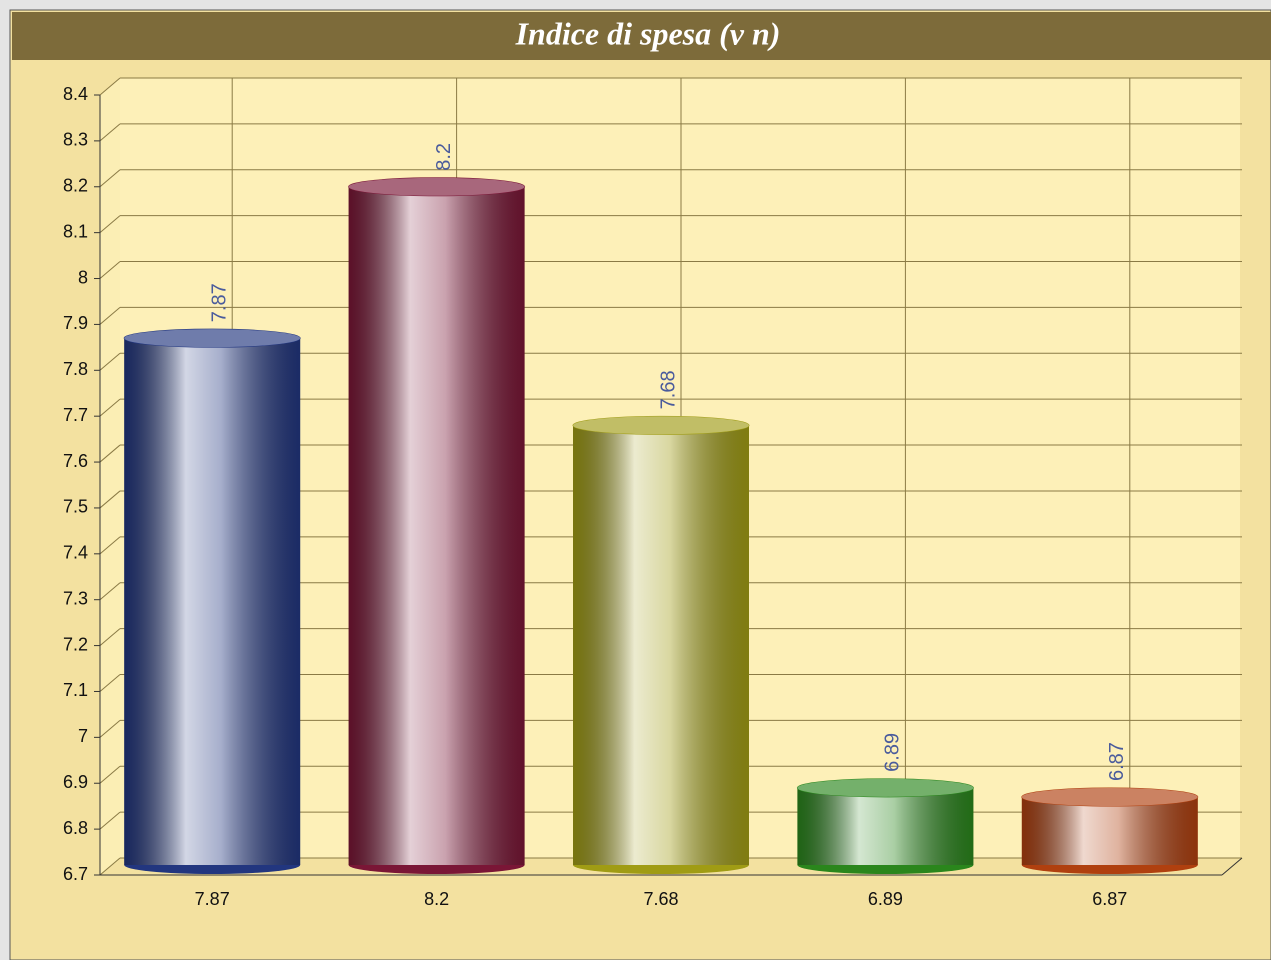  Describe the element at coordinates (83, 277) in the screenshot. I see `y-tick-label: 8` at that location.